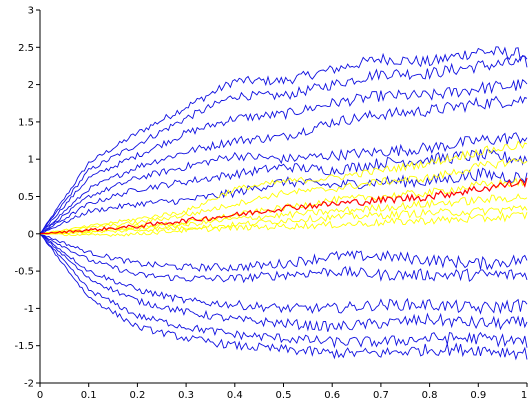  What do you see at coordinates (24, 272) in the screenshot?
I see `y-tick-label: -0.5` at bounding box center [24, 272].